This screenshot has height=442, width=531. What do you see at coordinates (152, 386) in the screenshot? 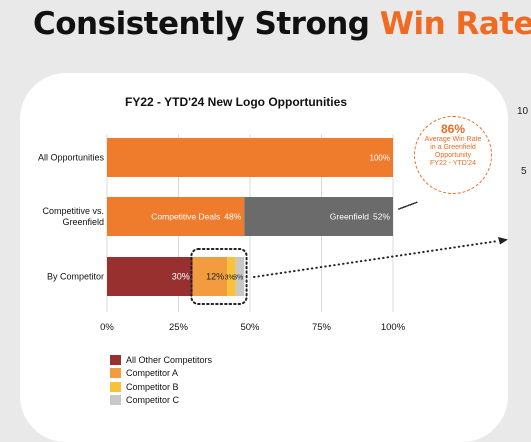
I see `legend-label: Competitor B` at bounding box center [152, 386].